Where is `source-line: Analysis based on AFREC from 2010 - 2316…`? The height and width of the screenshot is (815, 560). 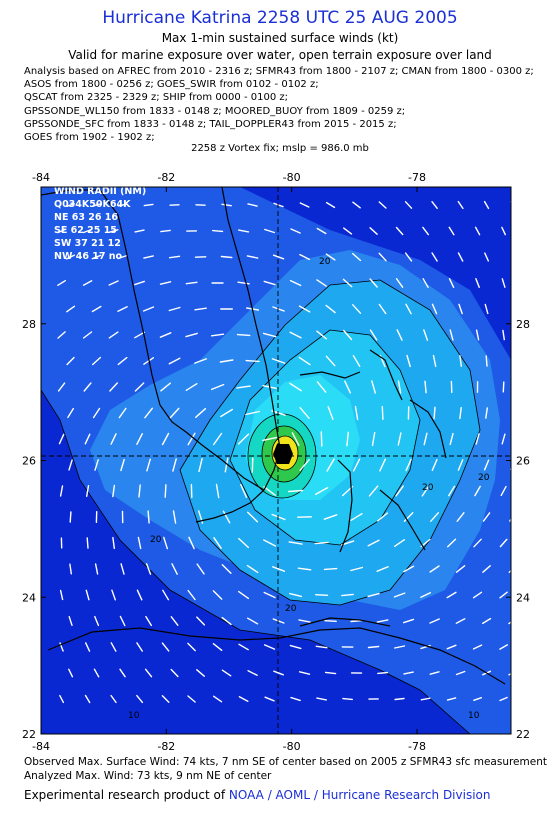
source-line: Analysis based on AFREC from 2010 - 2316… is located at coordinates (279, 71).